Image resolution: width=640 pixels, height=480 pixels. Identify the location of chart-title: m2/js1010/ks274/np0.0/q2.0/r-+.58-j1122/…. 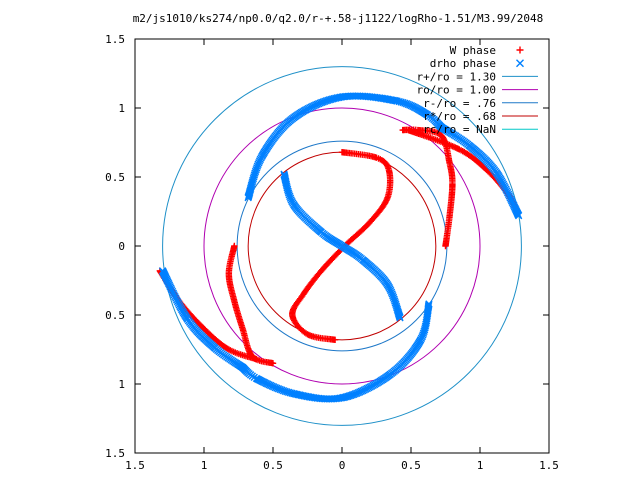
(338, 18).